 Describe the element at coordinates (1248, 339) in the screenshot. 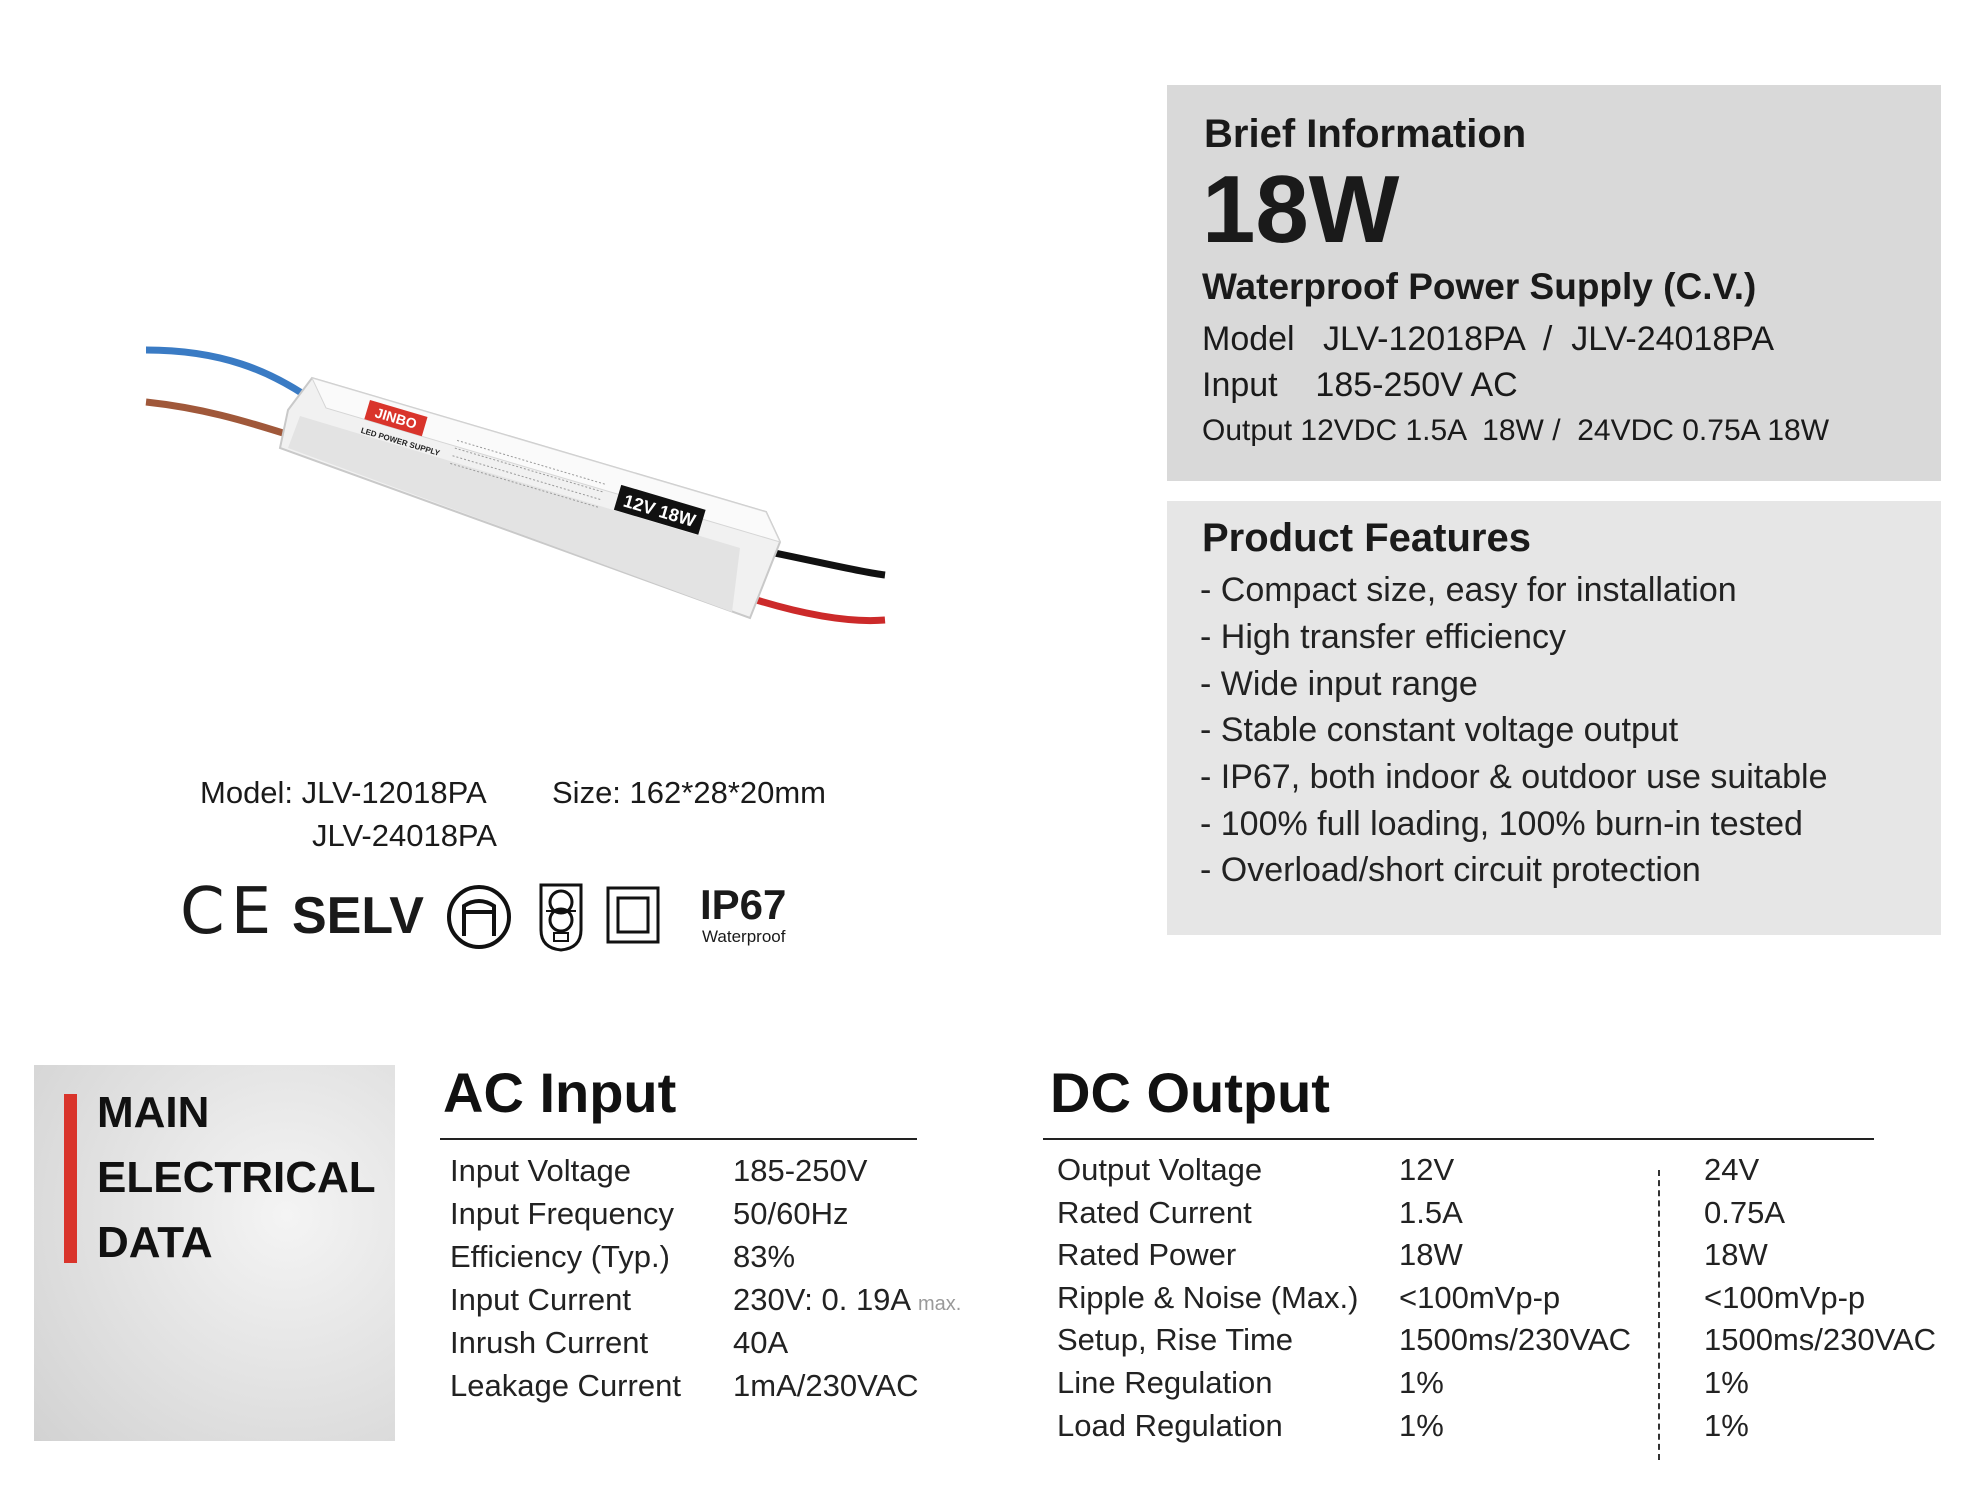

I see `model-line-label: Model` at that location.